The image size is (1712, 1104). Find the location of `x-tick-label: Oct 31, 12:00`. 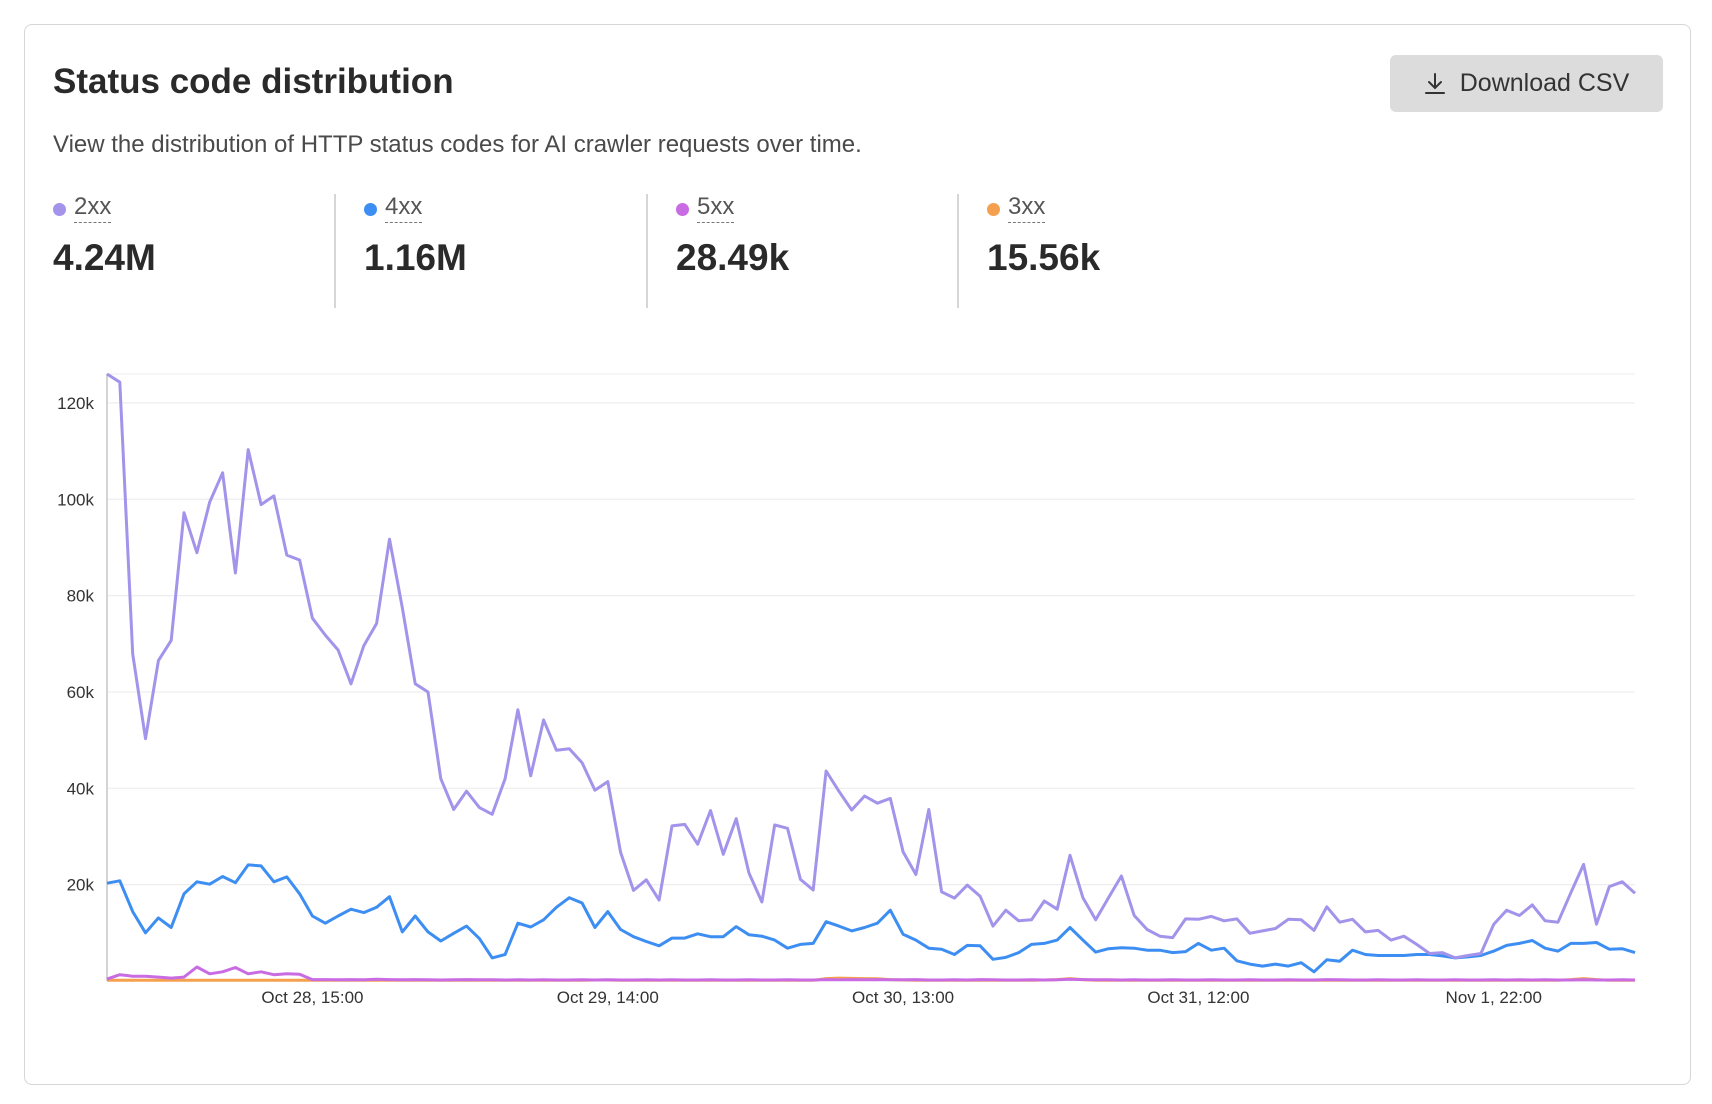

x-tick-label: Oct 31, 12:00 is located at coordinates (1198, 997).